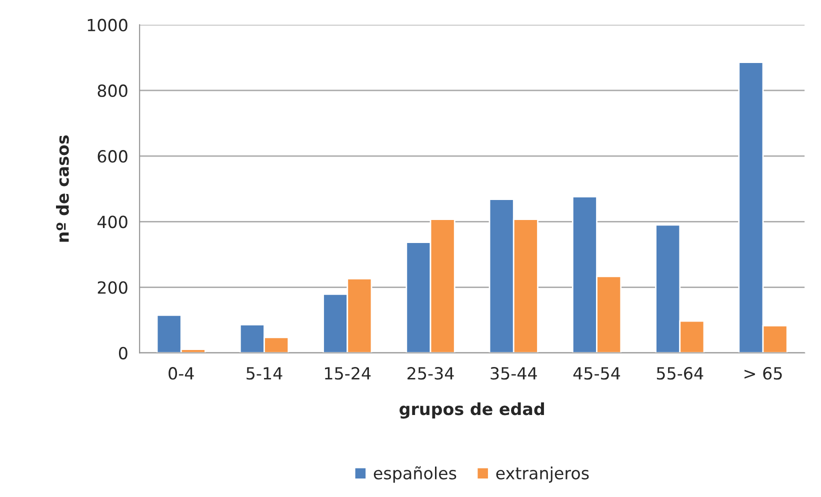  Describe the element at coordinates (181, 373) in the screenshot. I see `x-tick-label: 0-4` at that location.